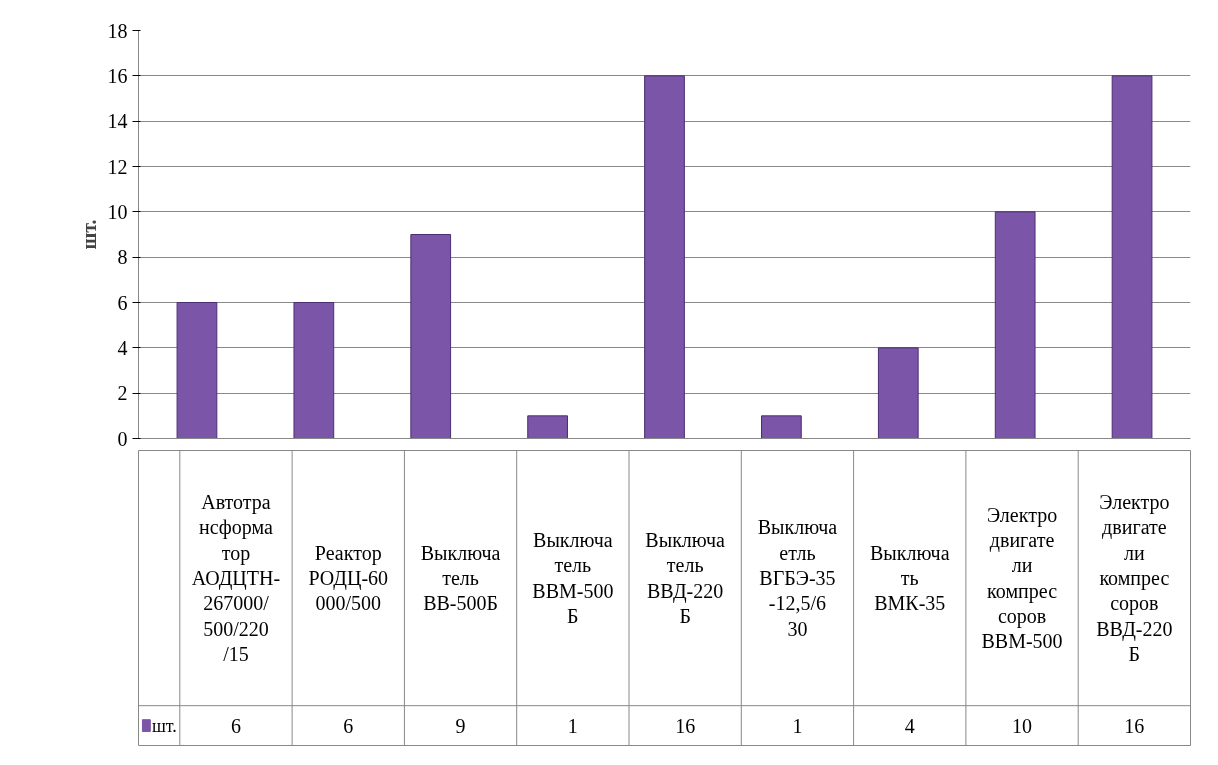 The height and width of the screenshot is (765, 1218). I want to click on y-tick-label: 12, so click(117, 166).